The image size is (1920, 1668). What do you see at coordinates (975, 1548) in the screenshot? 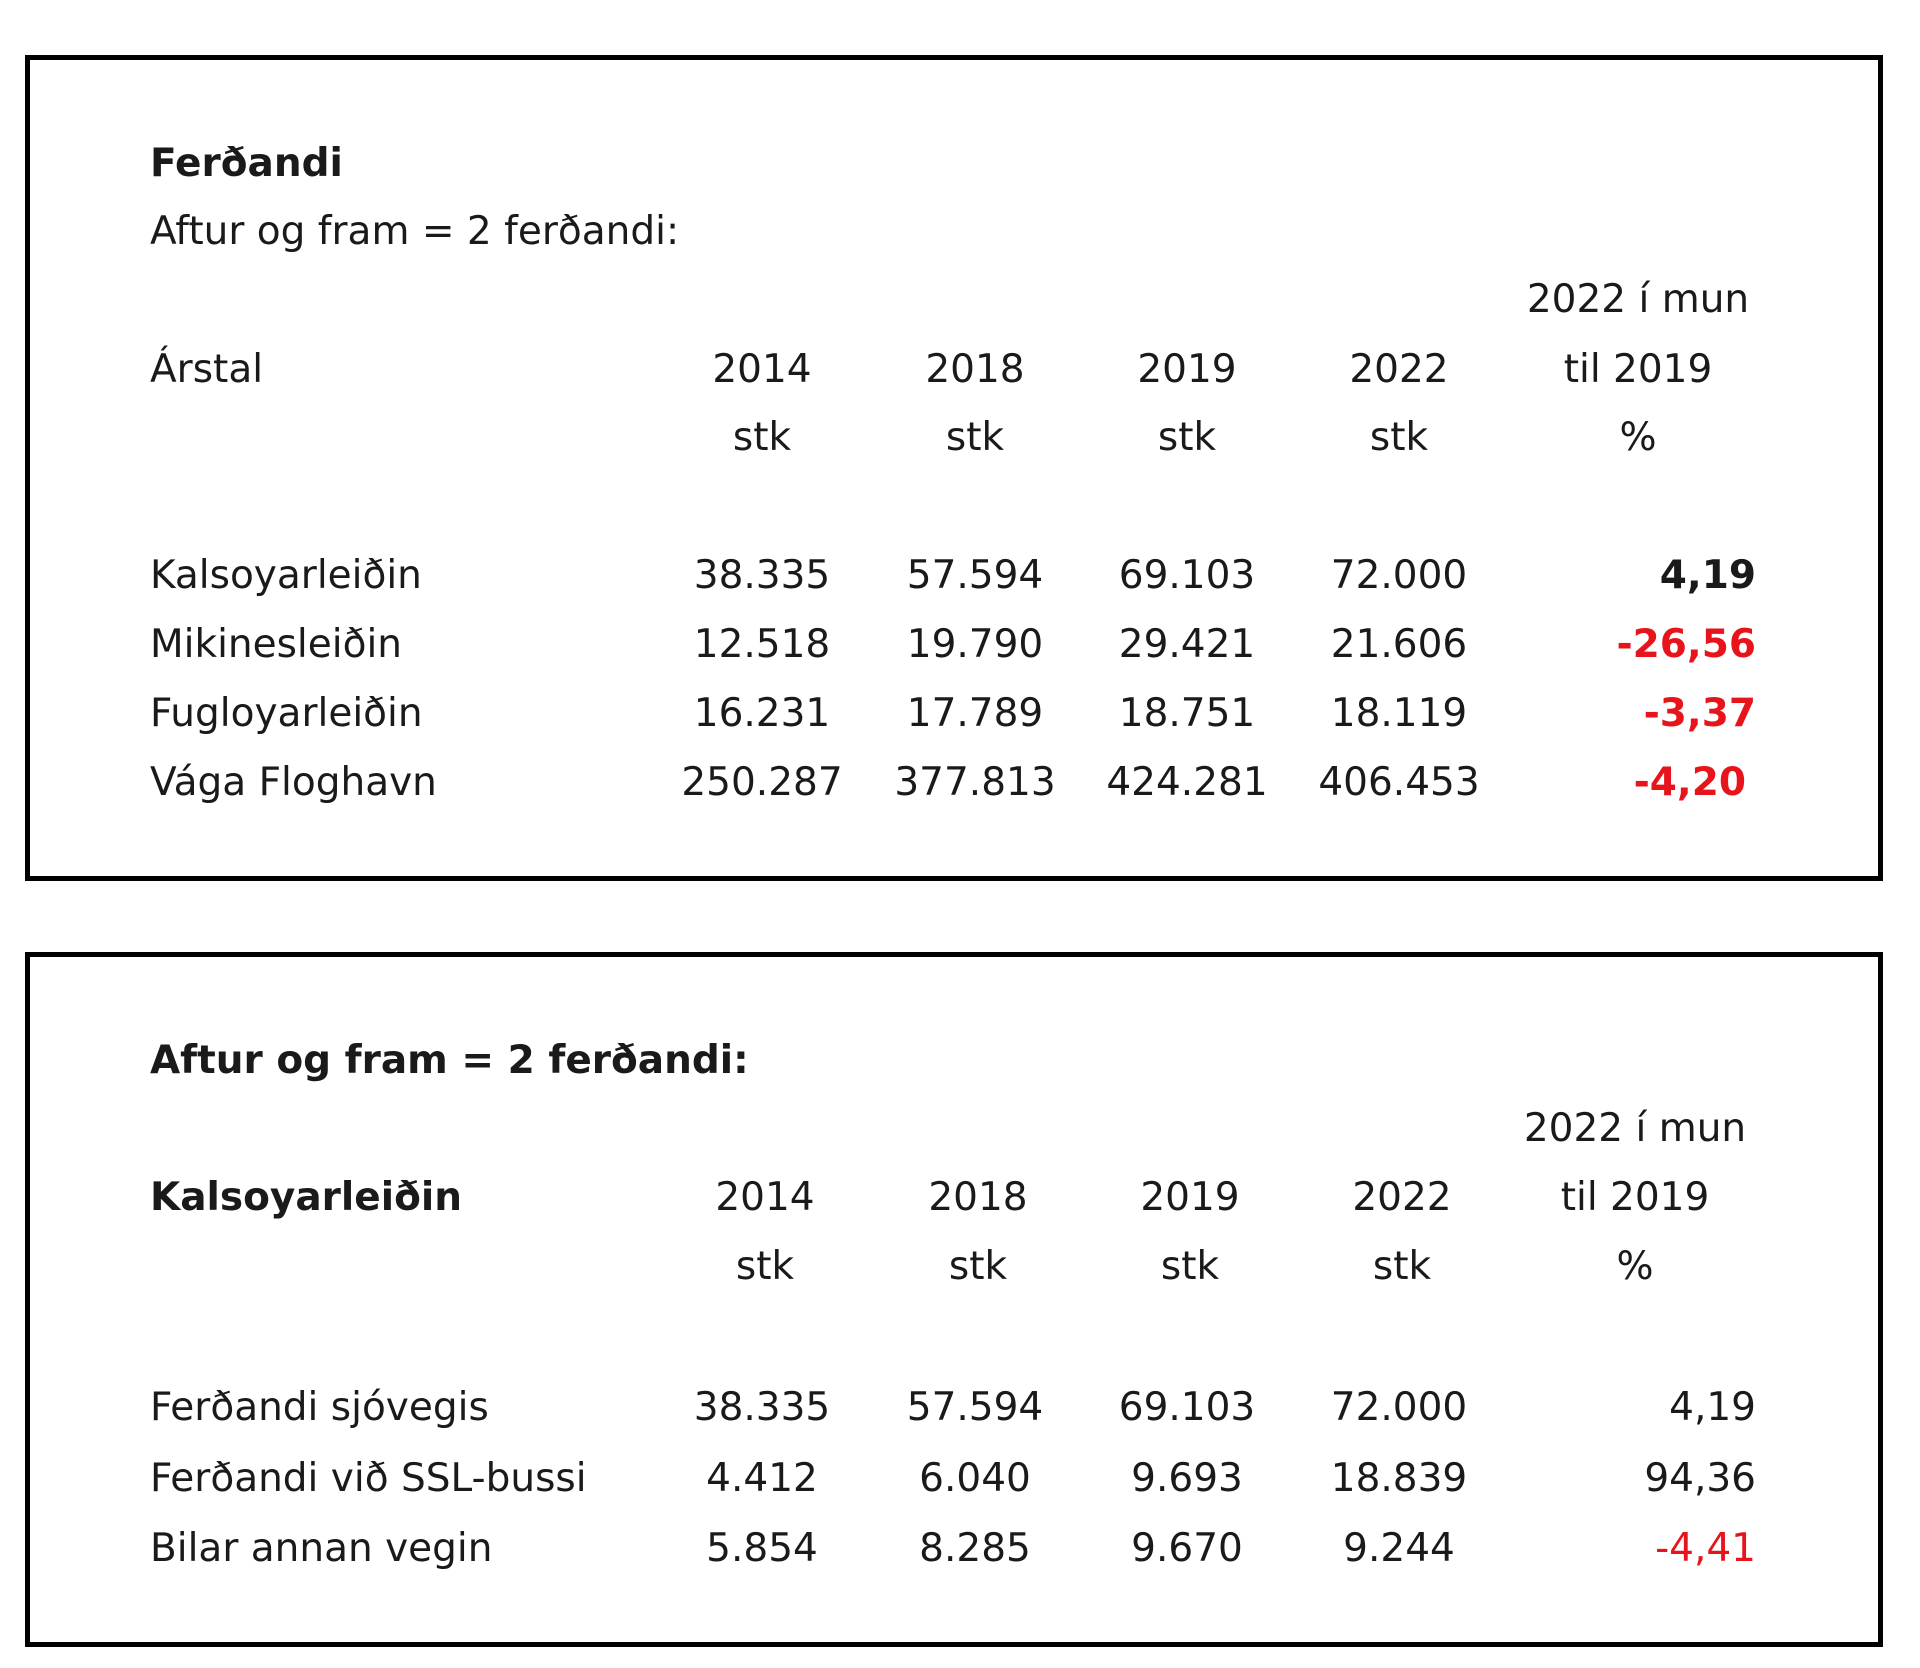
I see `cell-value: 8.285` at bounding box center [975, 1548].